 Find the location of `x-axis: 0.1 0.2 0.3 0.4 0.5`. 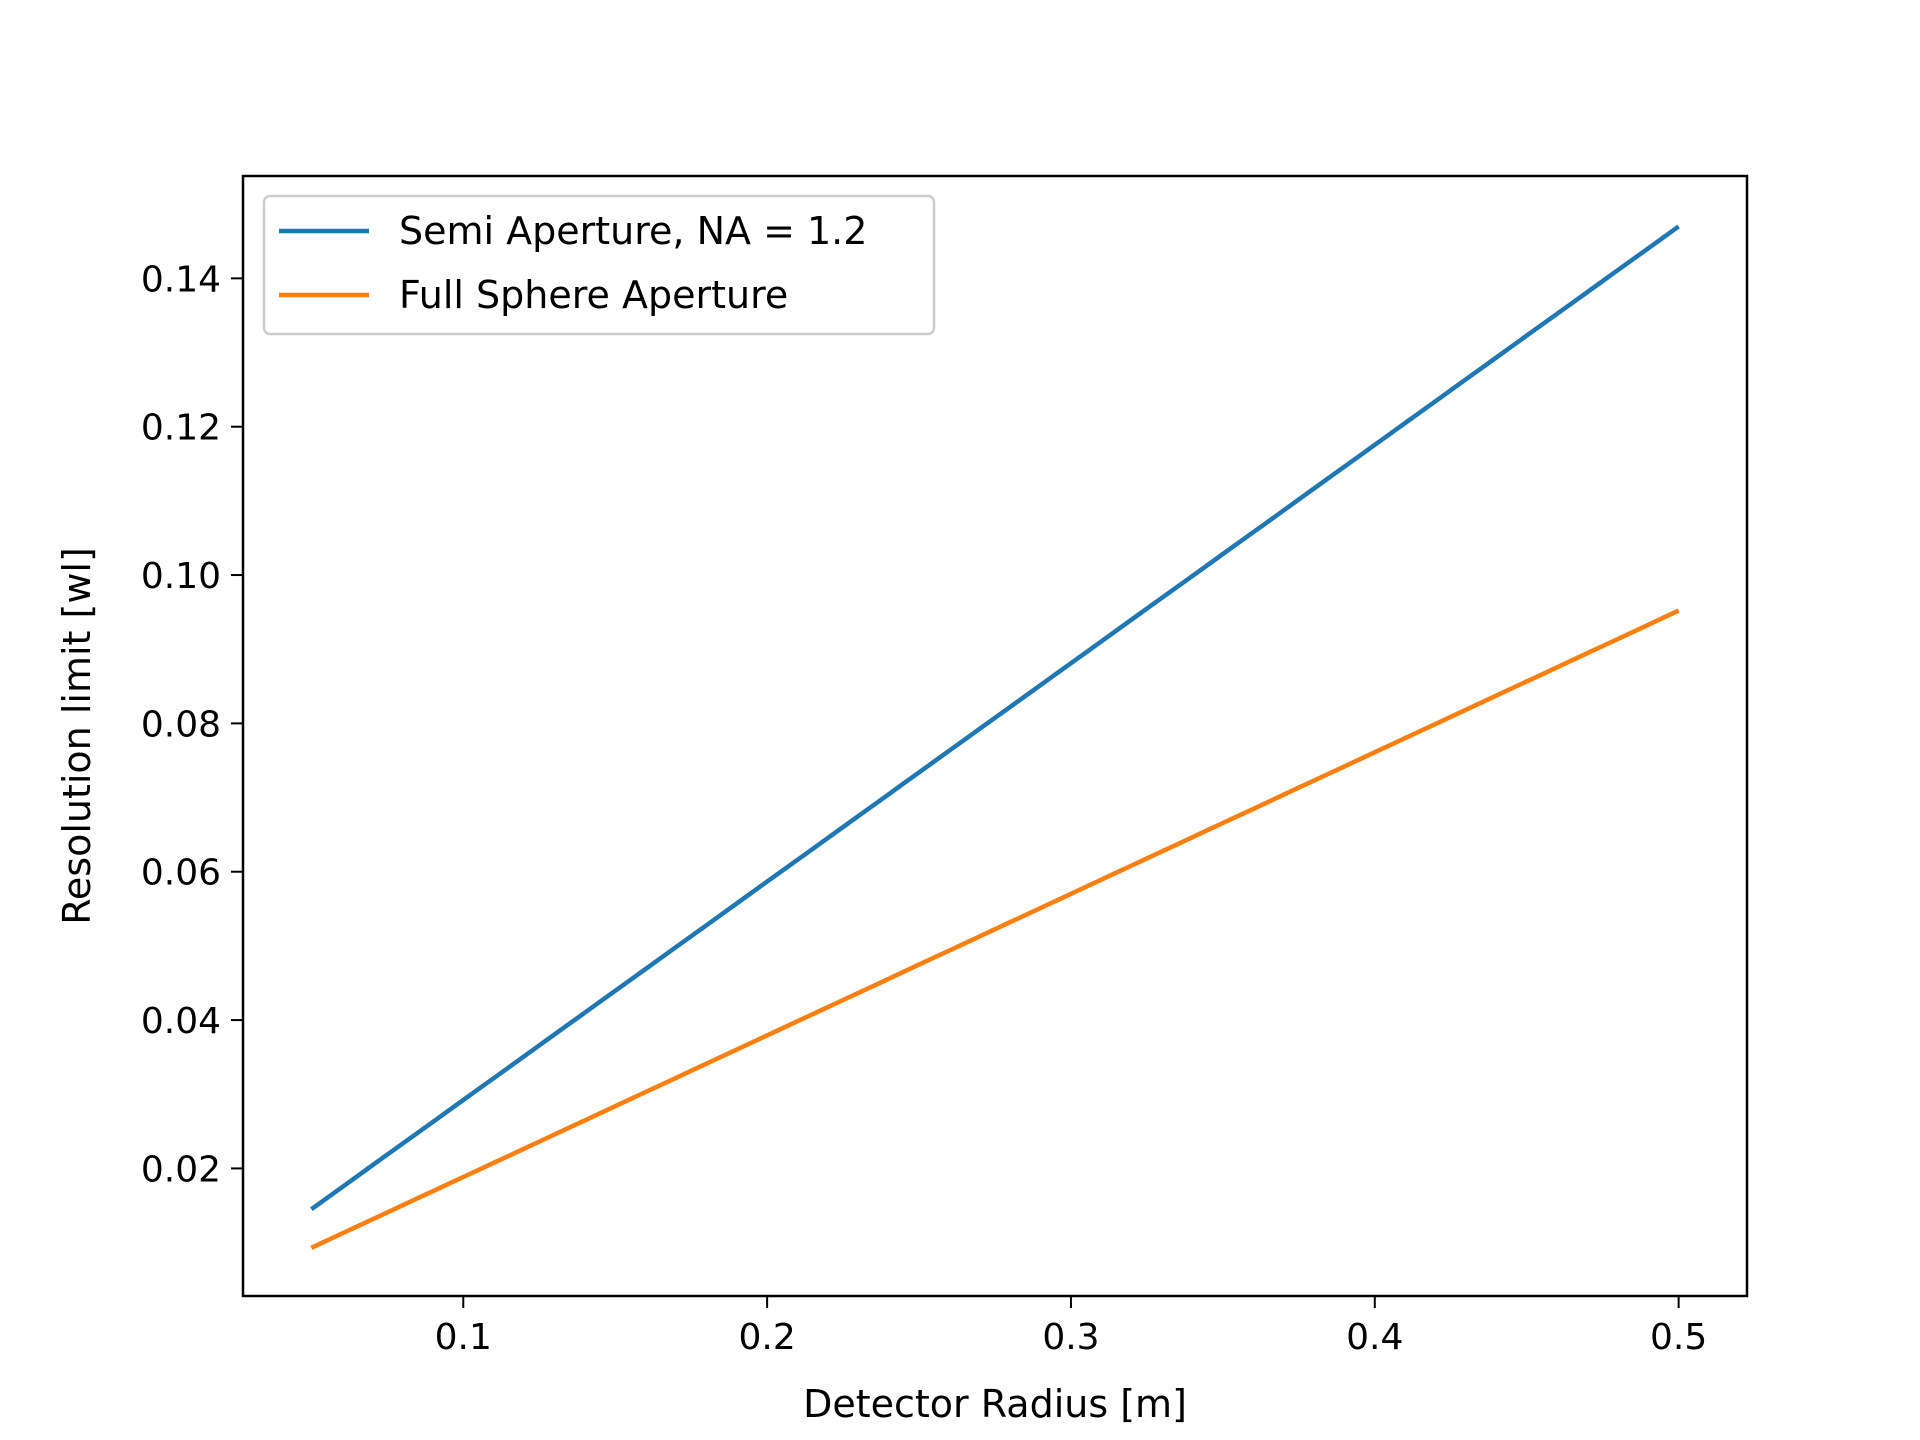

x-axis: 0.1 0.2 0.3 0.4 0.5 is located at coordinates (1071, 1327).